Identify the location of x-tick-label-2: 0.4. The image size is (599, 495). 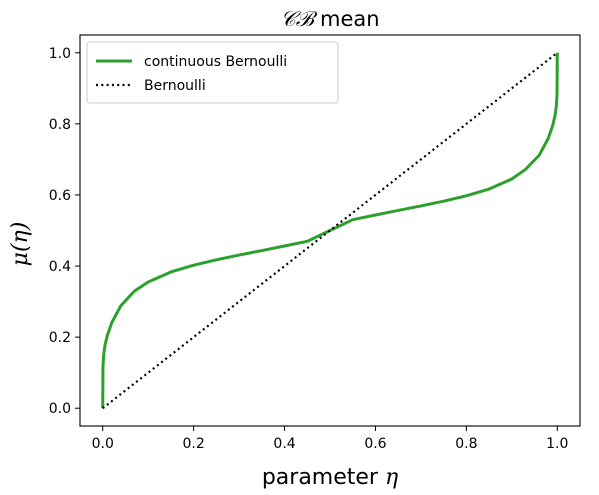
(284, 444).